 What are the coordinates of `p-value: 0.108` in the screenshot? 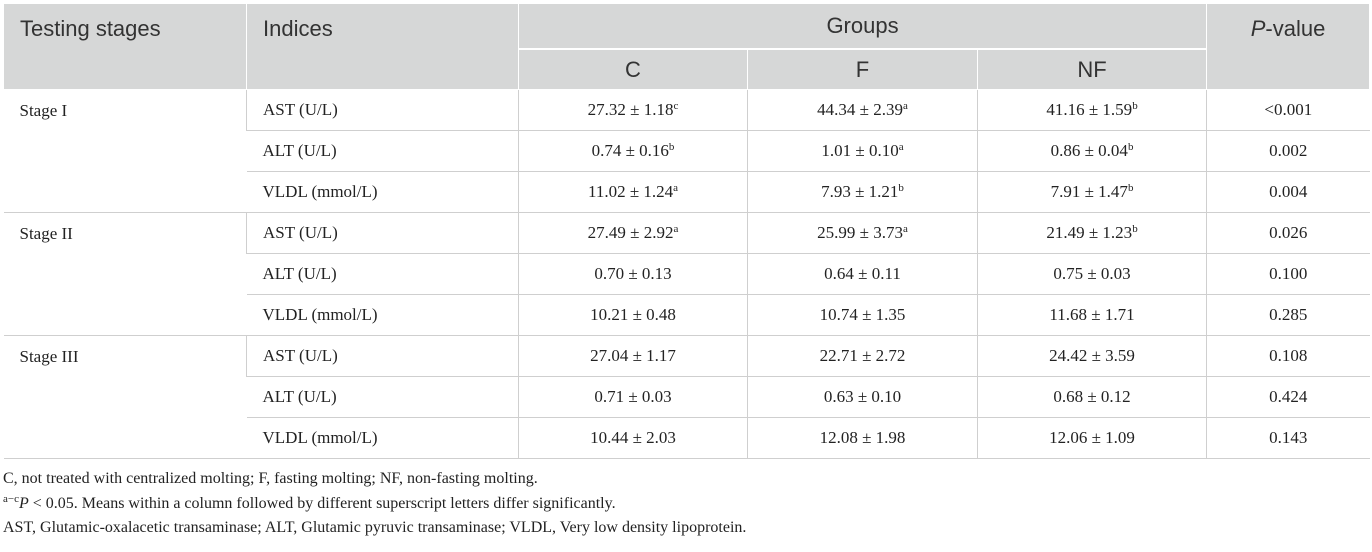 It's located at (1288, 356).